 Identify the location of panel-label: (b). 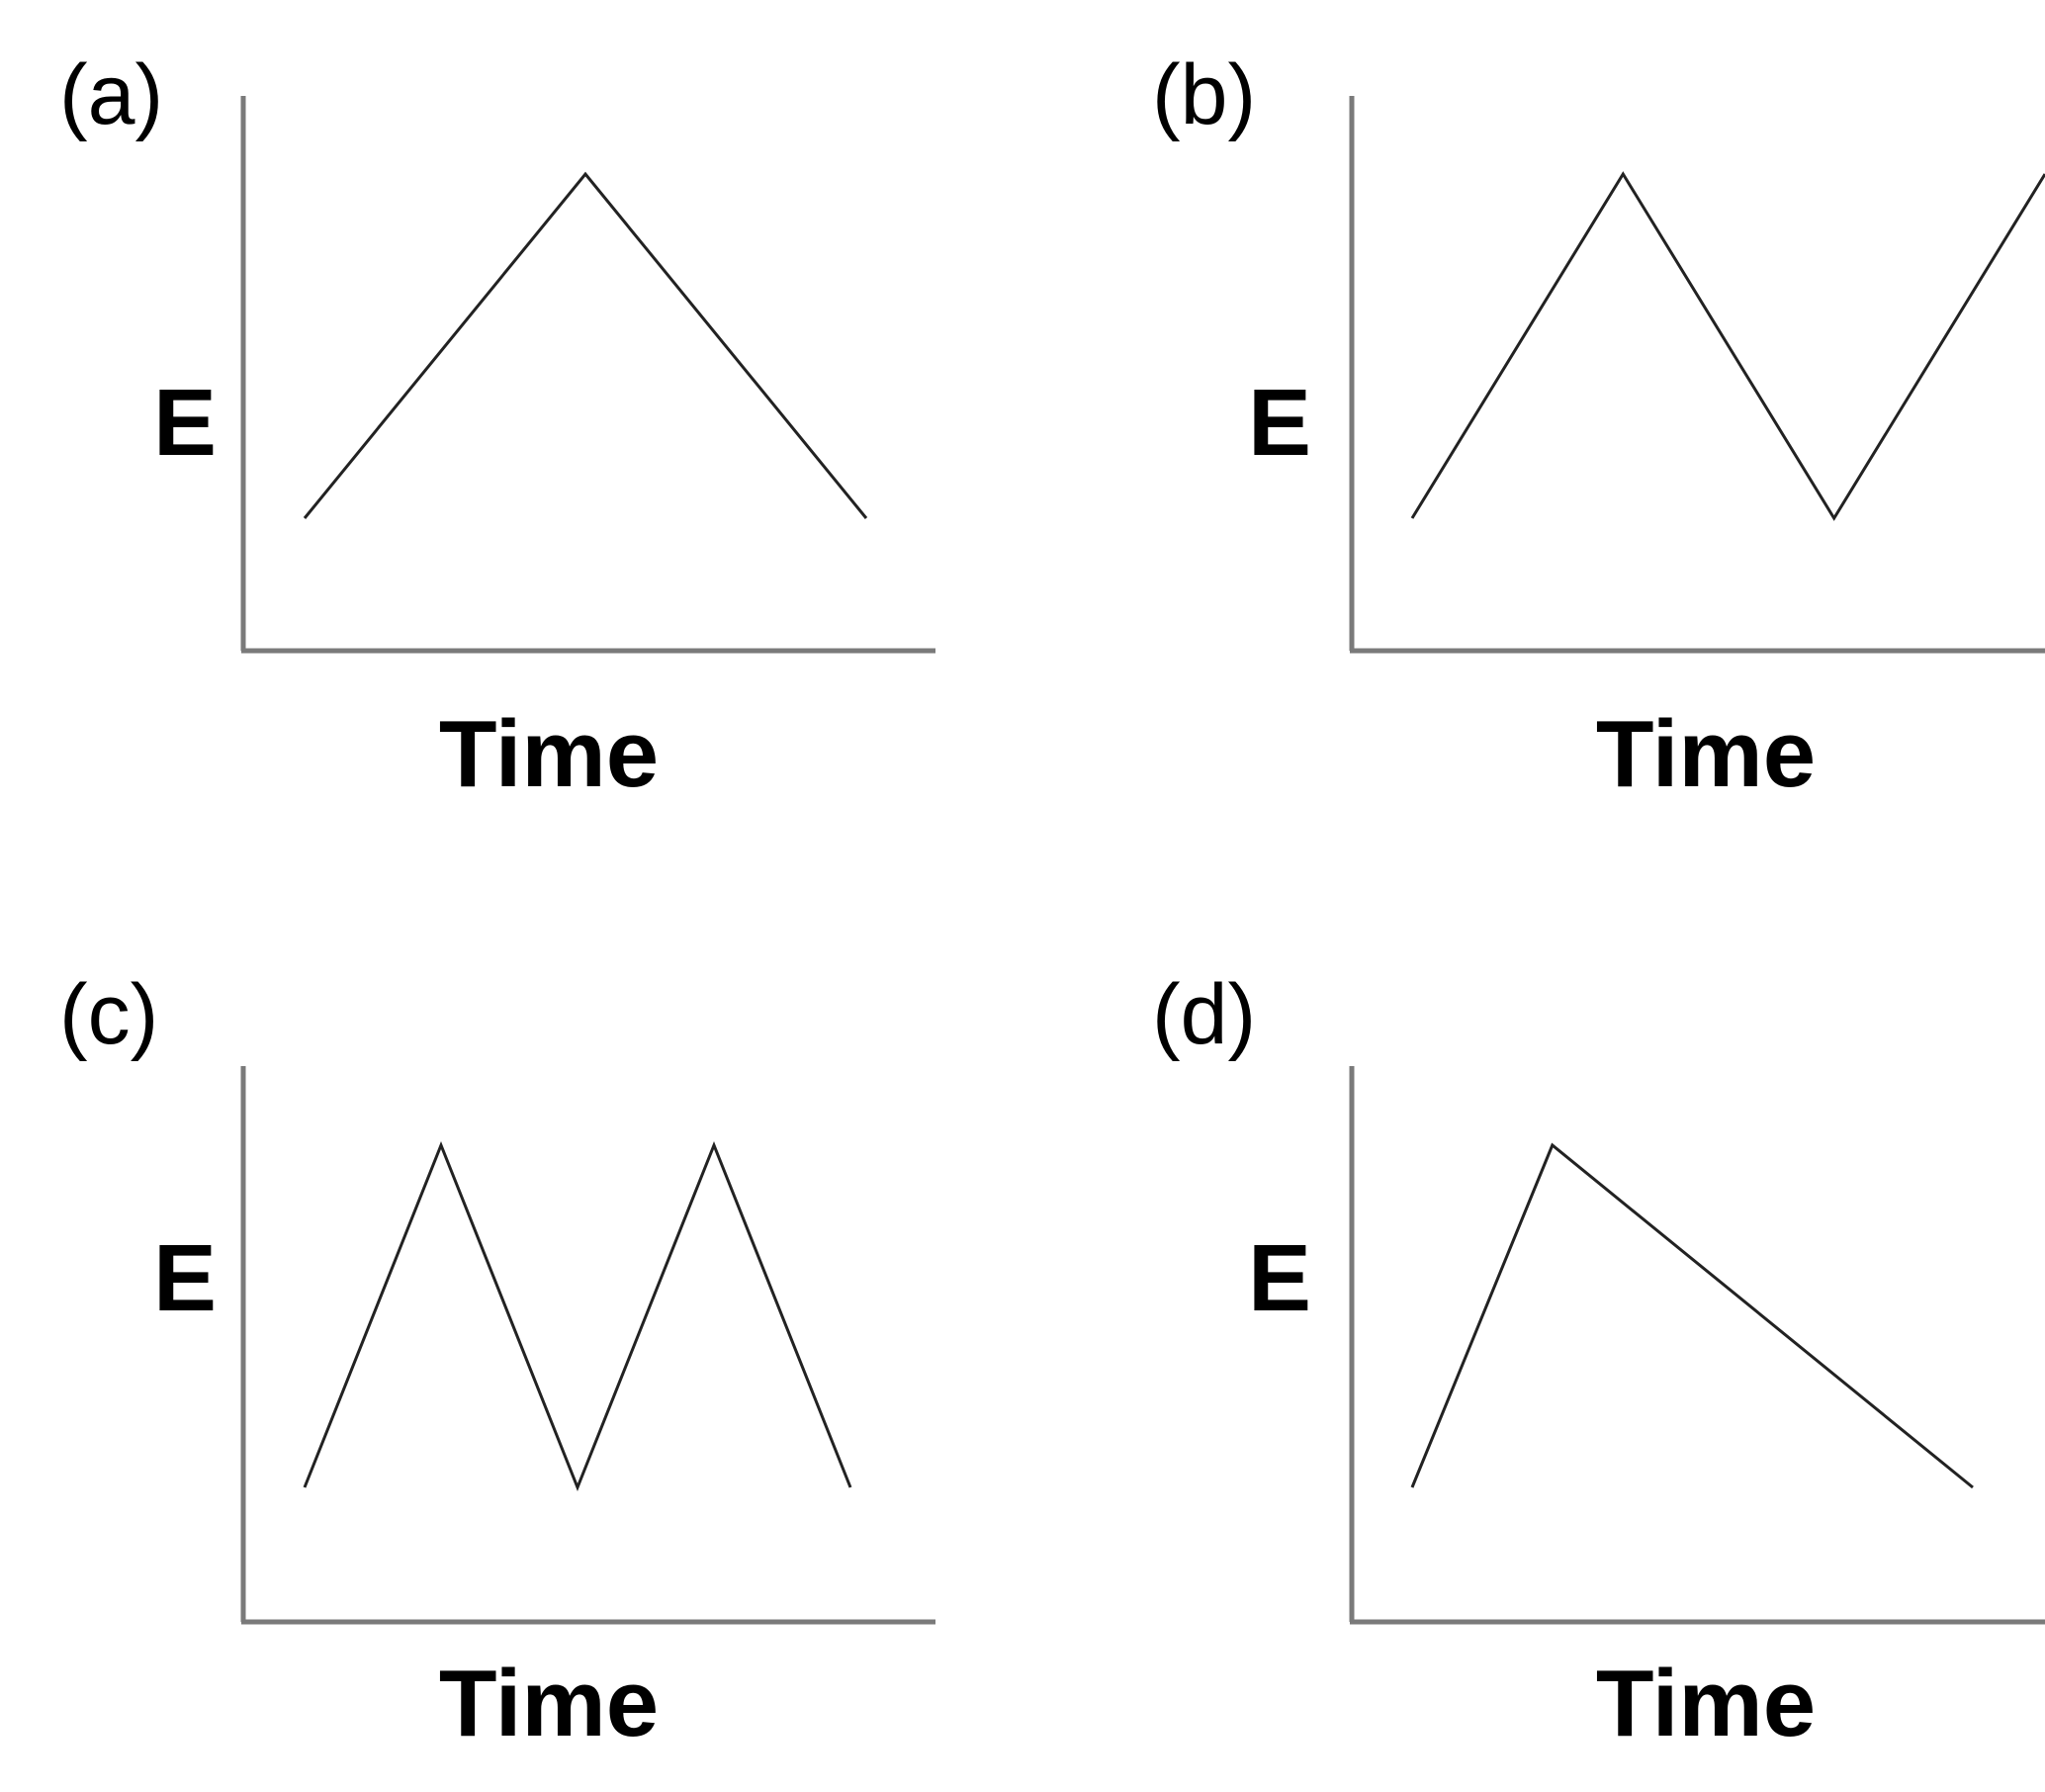
(1204, 94).